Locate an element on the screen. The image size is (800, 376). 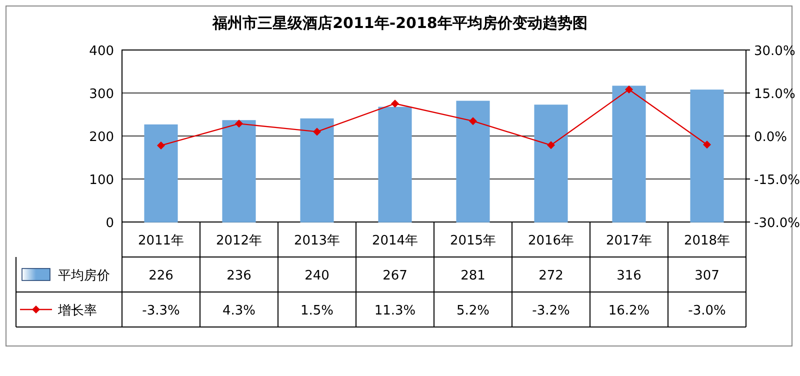
y2-tick-label: 0.0% is located at coordinates (771, 137).